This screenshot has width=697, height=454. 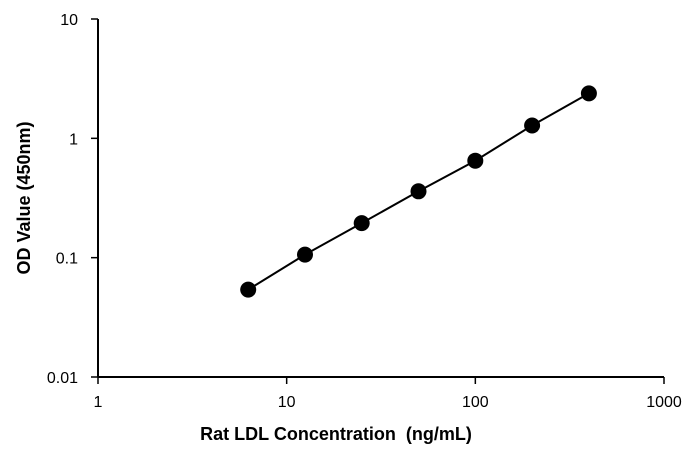 I want to click on y-tick-label: 10, so click(x=69, y=20).